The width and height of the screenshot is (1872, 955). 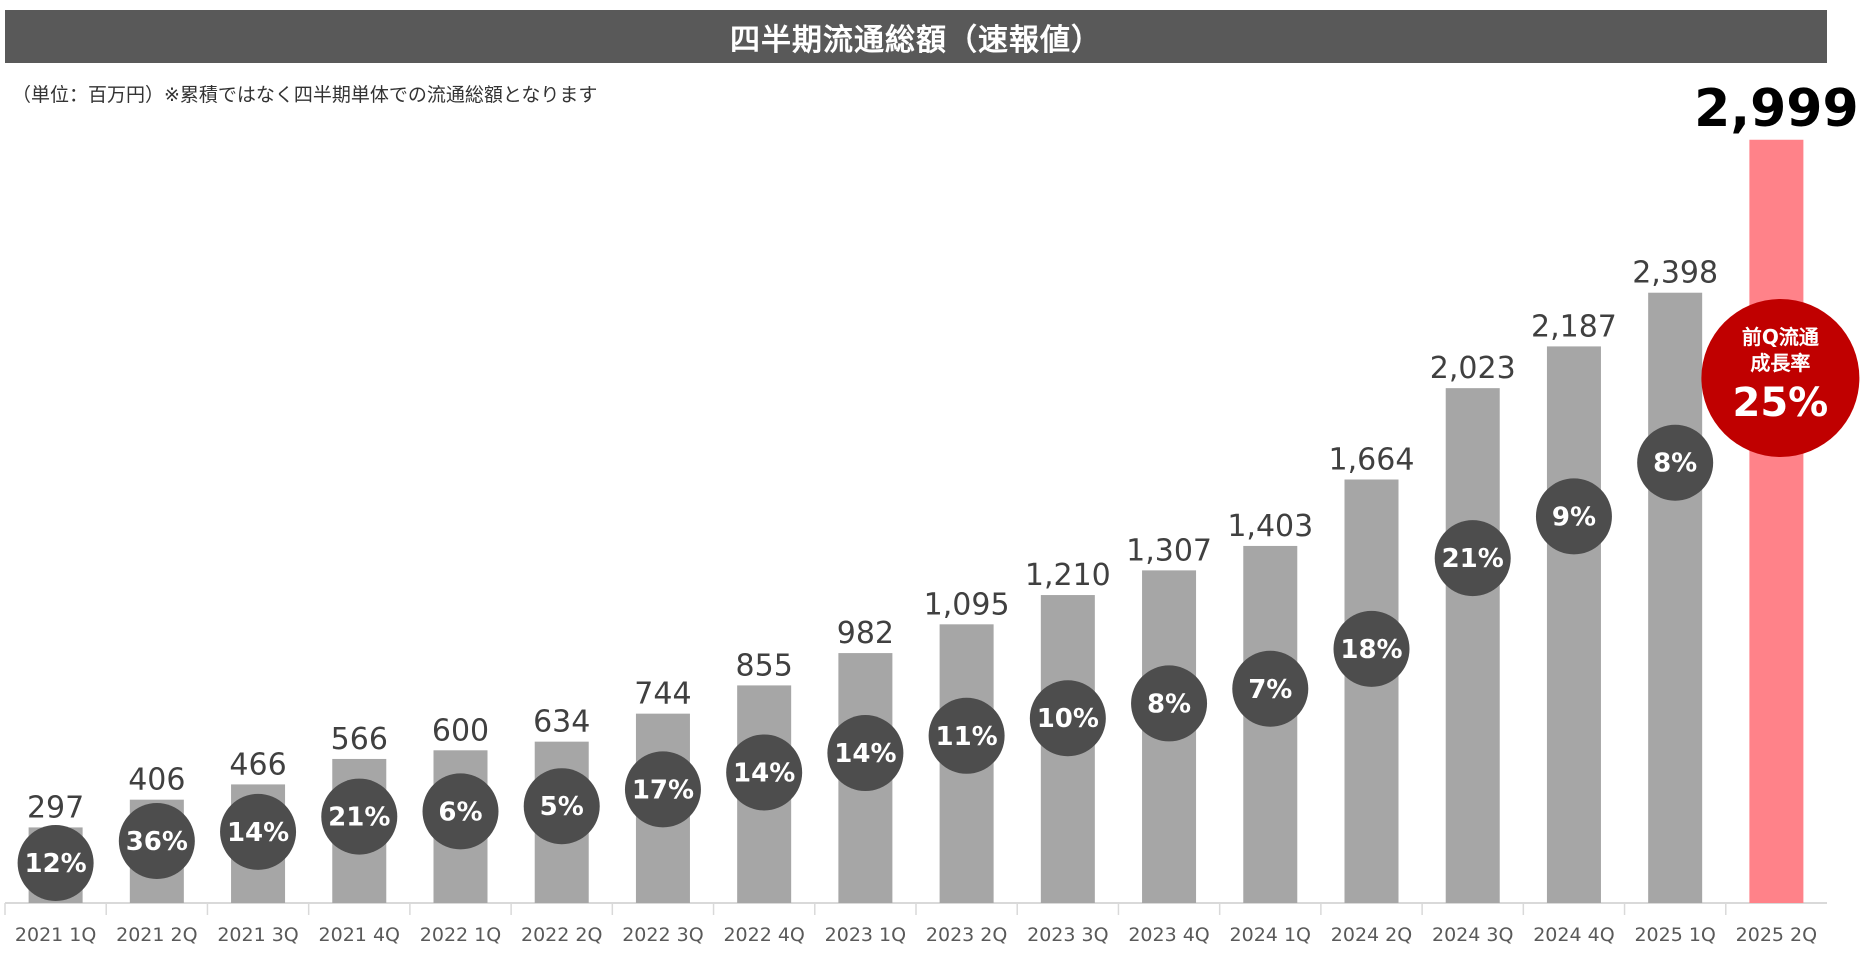 I want to click on value-label: 566, so click(x=359, y=739).